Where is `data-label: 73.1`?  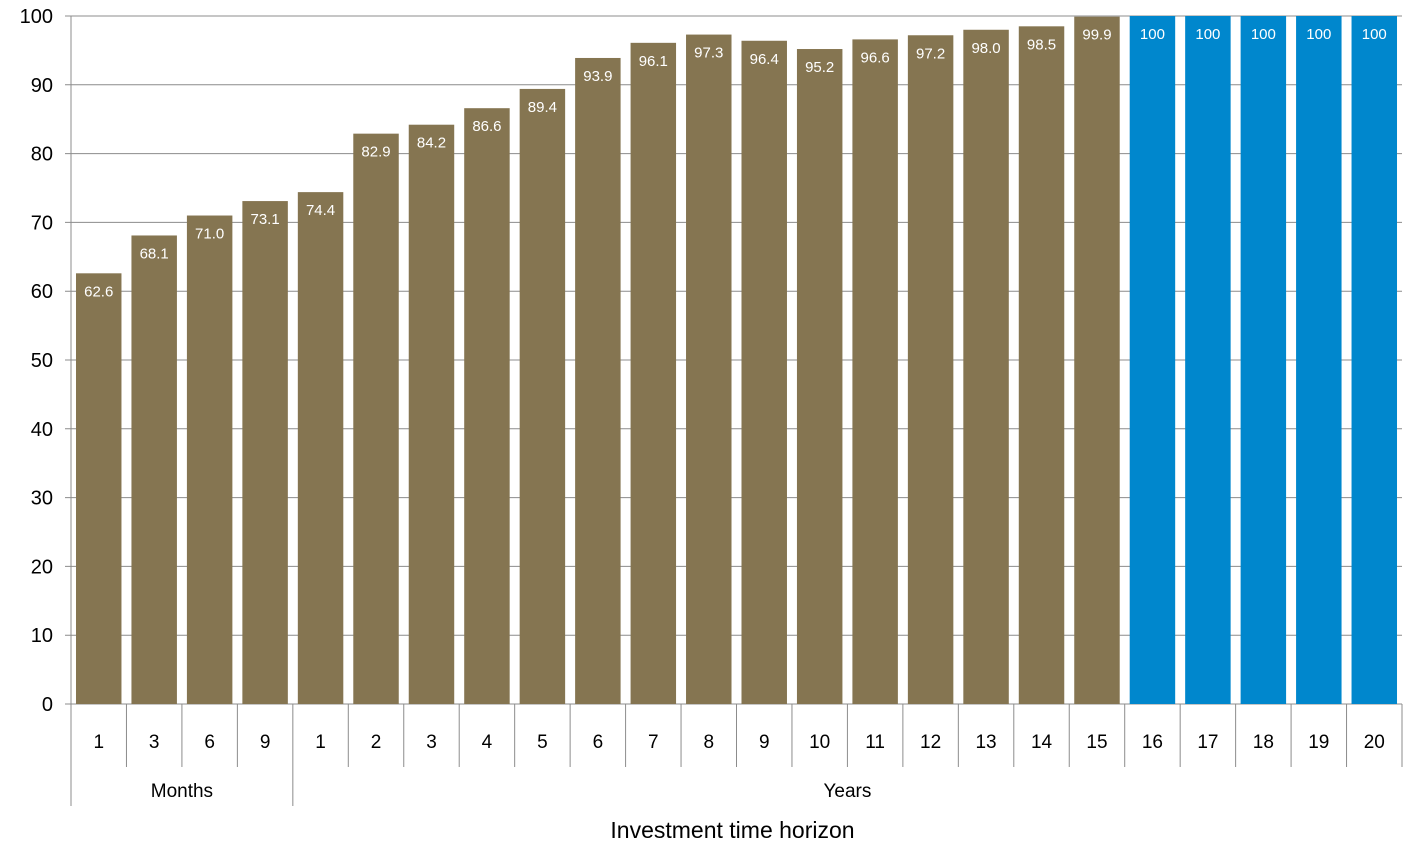 data-label: 73.1 is located at coordinates (265, 219).